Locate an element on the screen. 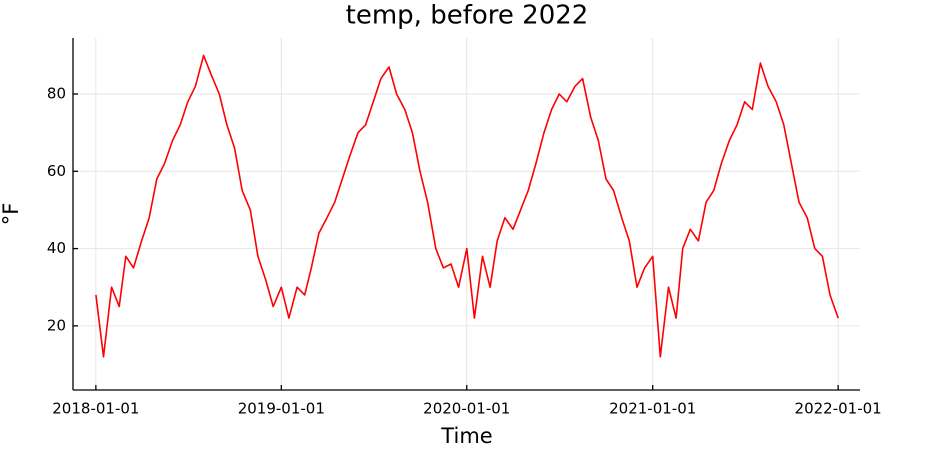 The height and width of the screenshot is (463, 934). x-tick-label: 2020-01-01 is located at coordinates (466, 409).